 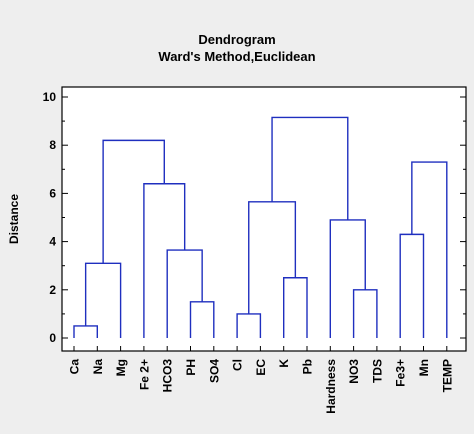 What do you see at coordinates (52, 193) in the screenshot?
I see `y-tick-label: 6` at bounding box center [52, 193].